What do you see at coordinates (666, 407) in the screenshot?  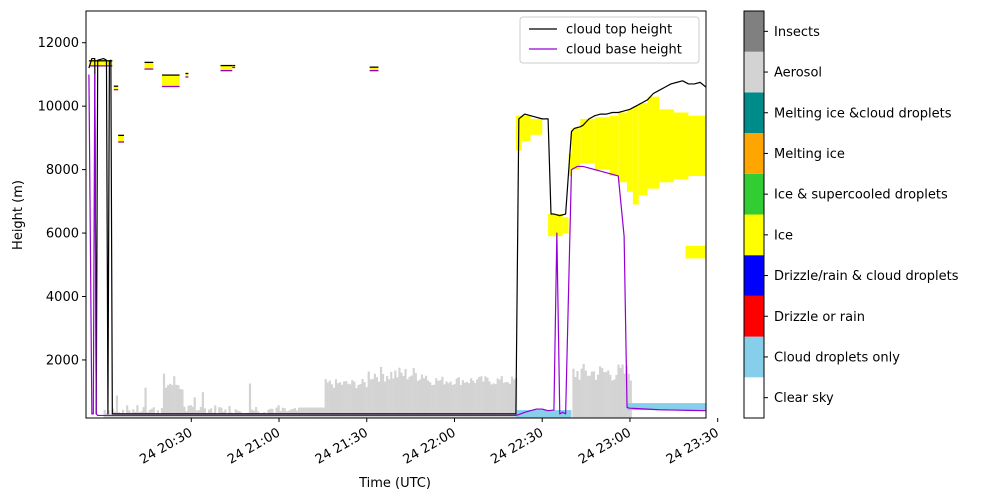 I see `liquid-cell` at bounding box center [666, 407].